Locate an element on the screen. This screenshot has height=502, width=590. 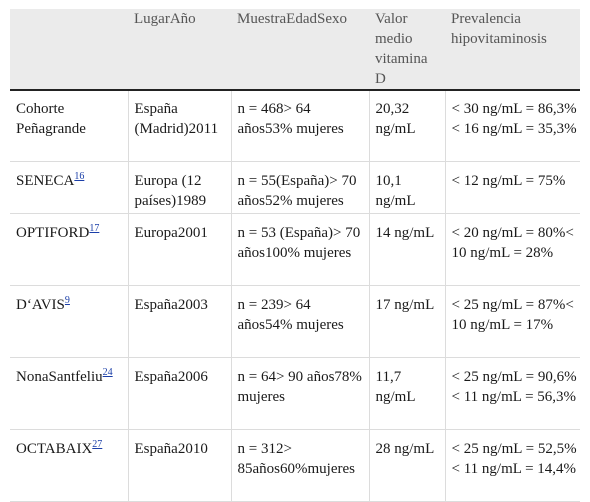
reference-link: 9 is located at coordinates (67, 300).